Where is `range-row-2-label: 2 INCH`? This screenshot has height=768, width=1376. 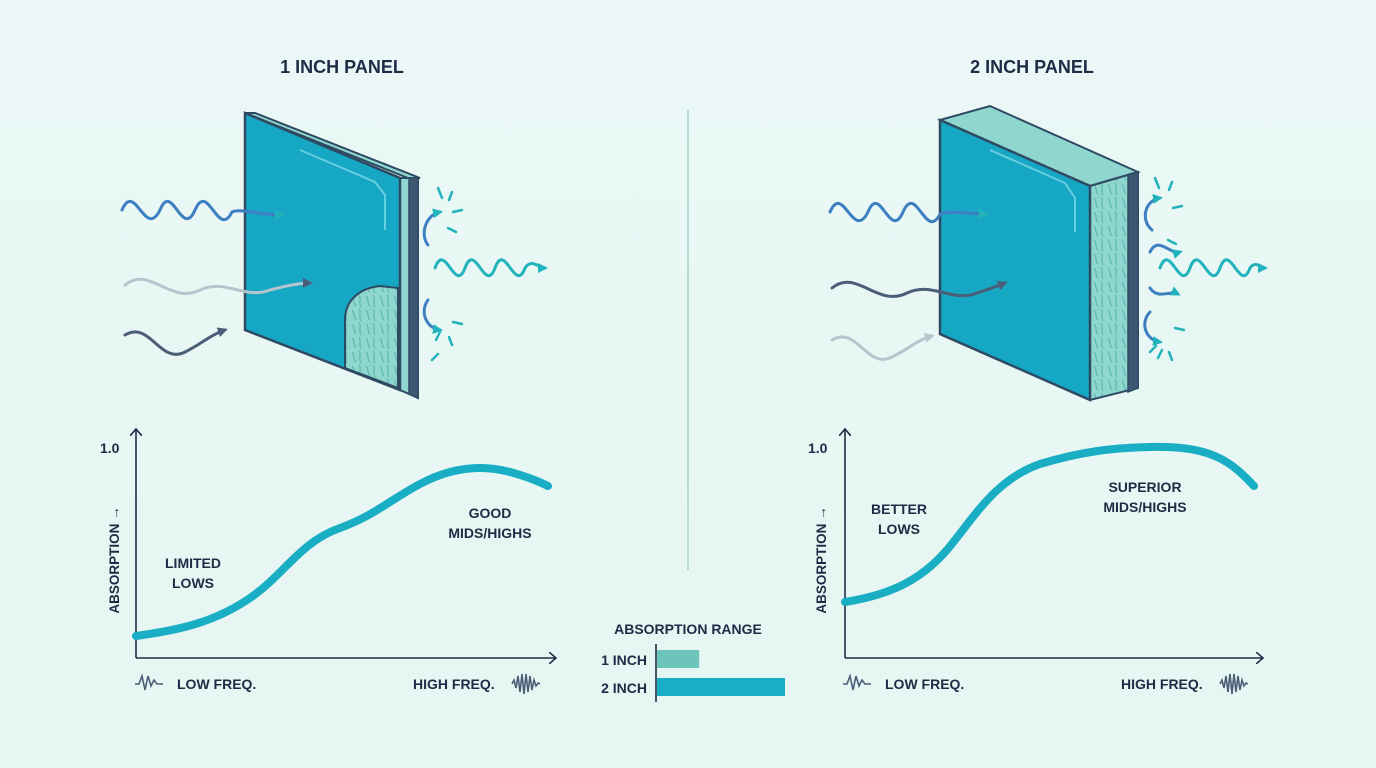 range-row-2-label: 2 INCH is located at coordinates (624, 688).